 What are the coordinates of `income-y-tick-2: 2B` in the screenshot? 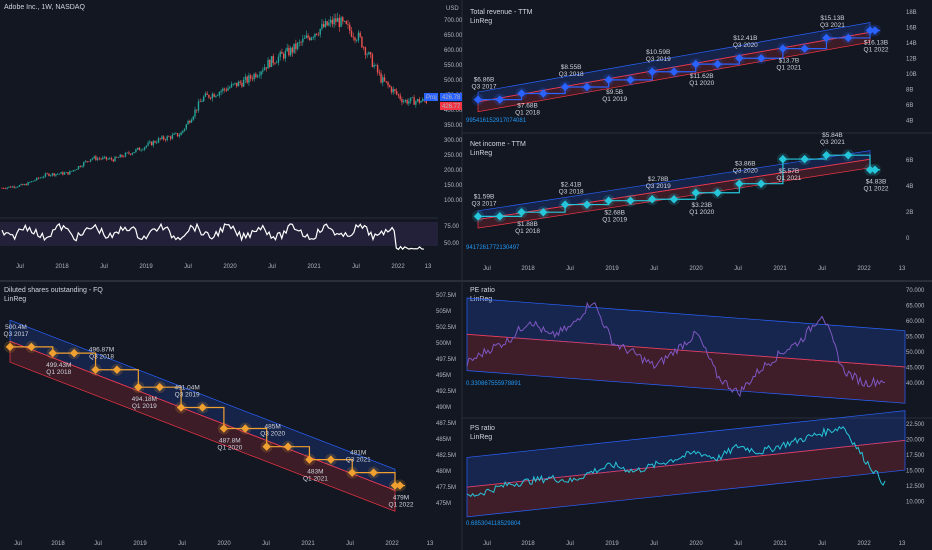 It's located at (909, 213).